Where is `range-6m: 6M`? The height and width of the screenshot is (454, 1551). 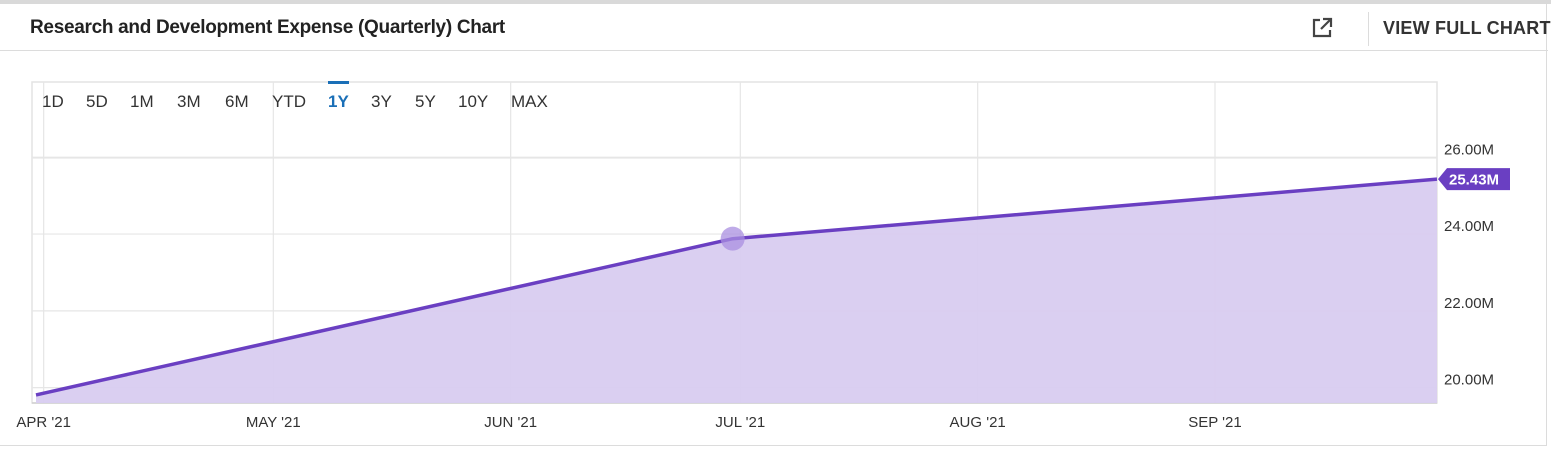
range-6m: 6M is located at coordinates (237, 101).